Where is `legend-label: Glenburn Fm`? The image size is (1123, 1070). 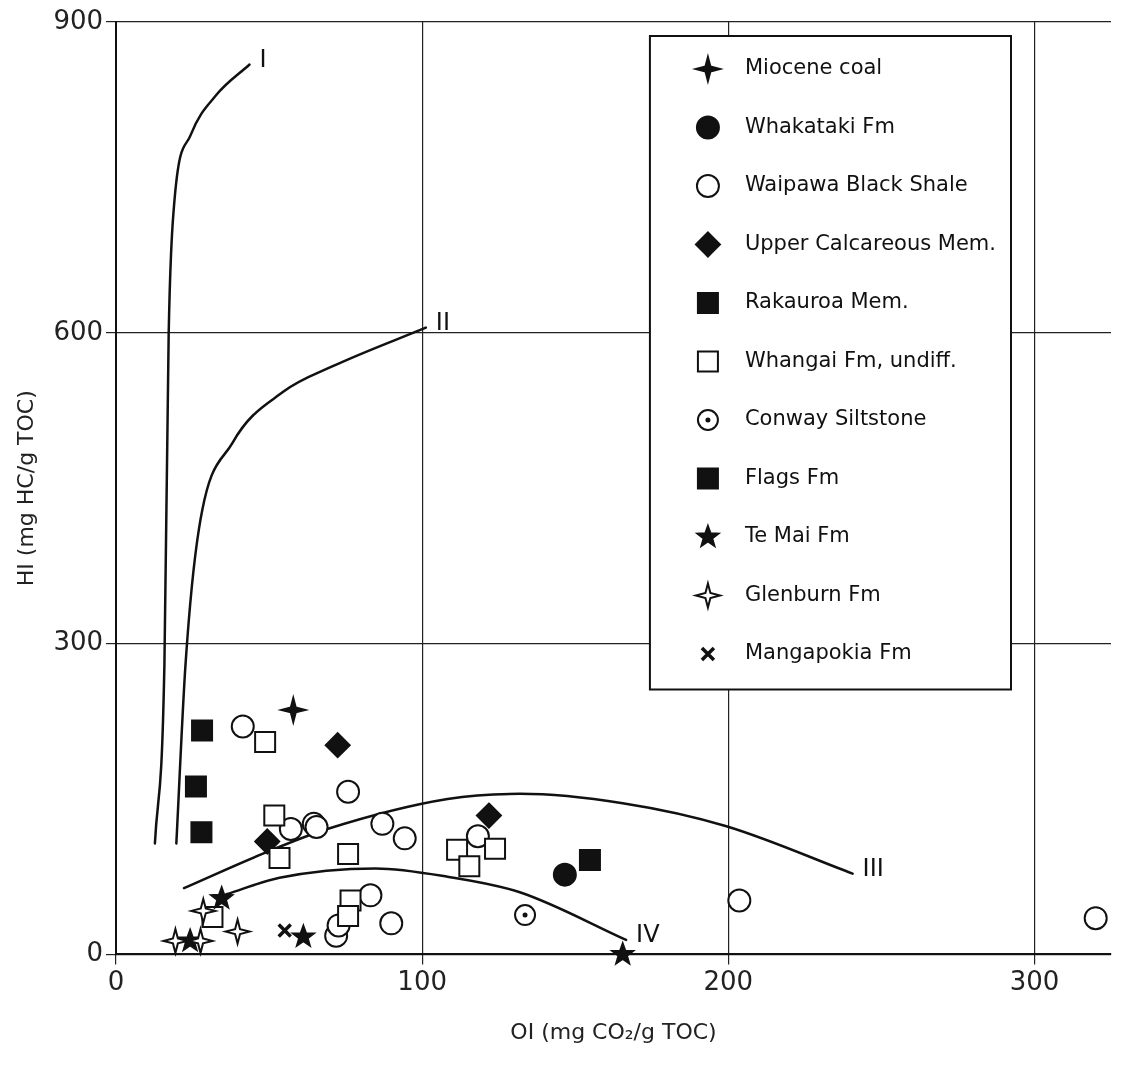 legend-label: Glenburn Fm is located at coordinates (812, 593).